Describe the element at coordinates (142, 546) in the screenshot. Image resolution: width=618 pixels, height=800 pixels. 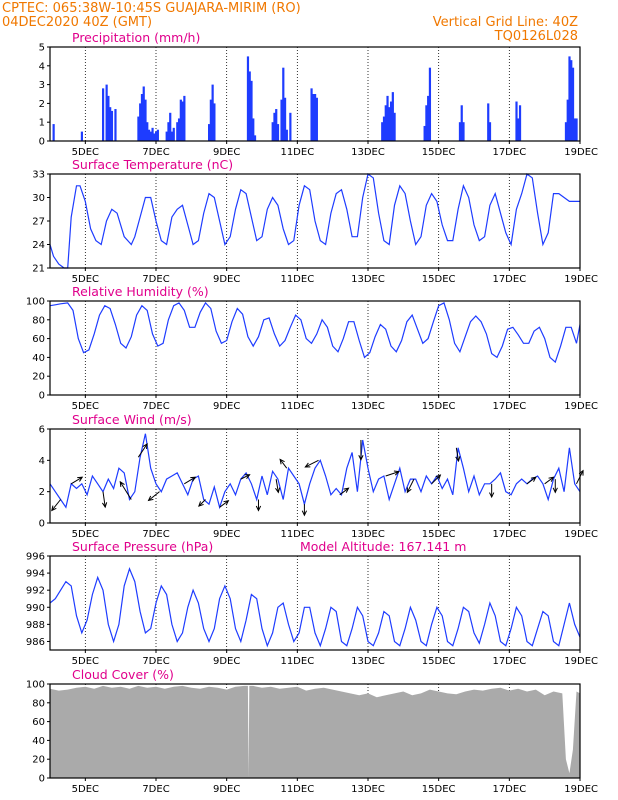
I see `pressure-title: Surface Pressure (hPa)` at that location.